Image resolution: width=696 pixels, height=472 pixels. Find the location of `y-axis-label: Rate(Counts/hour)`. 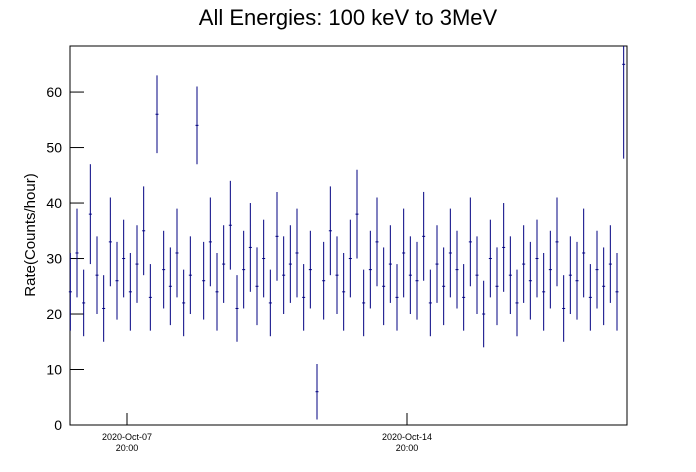

y-axis-label: Rate(Counts/hour) is located at coordinates (30, 234).